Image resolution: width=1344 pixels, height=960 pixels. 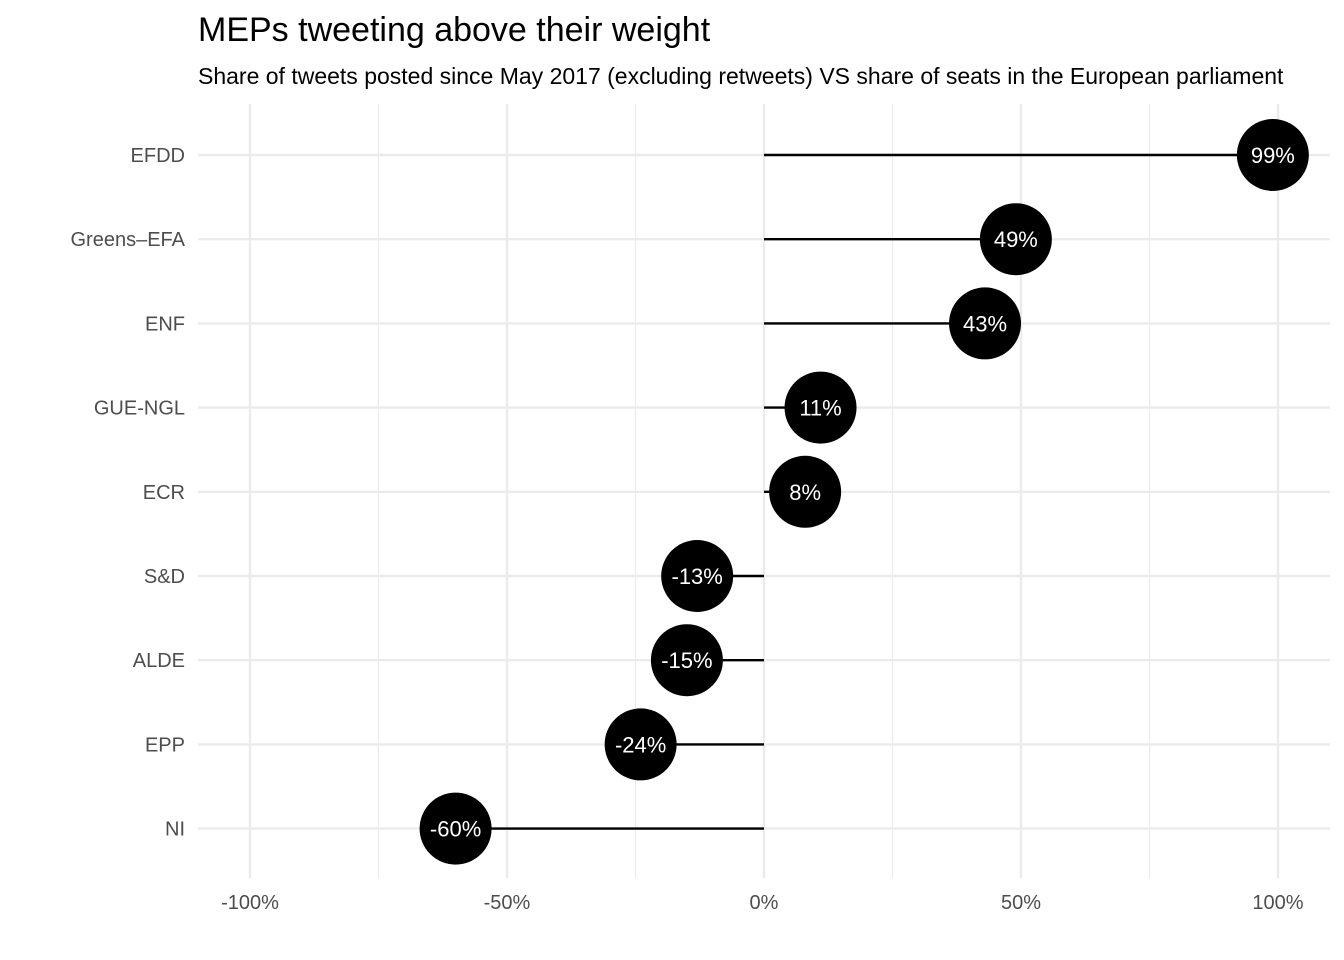 What do you see at coordinates (127, 493) in the screenshot?
I see `y-axis-labels: EFDD Greens–EFA ENF GUE-NGL ECR S&D ALDE EPP NI` at bounding box center [127, 493].